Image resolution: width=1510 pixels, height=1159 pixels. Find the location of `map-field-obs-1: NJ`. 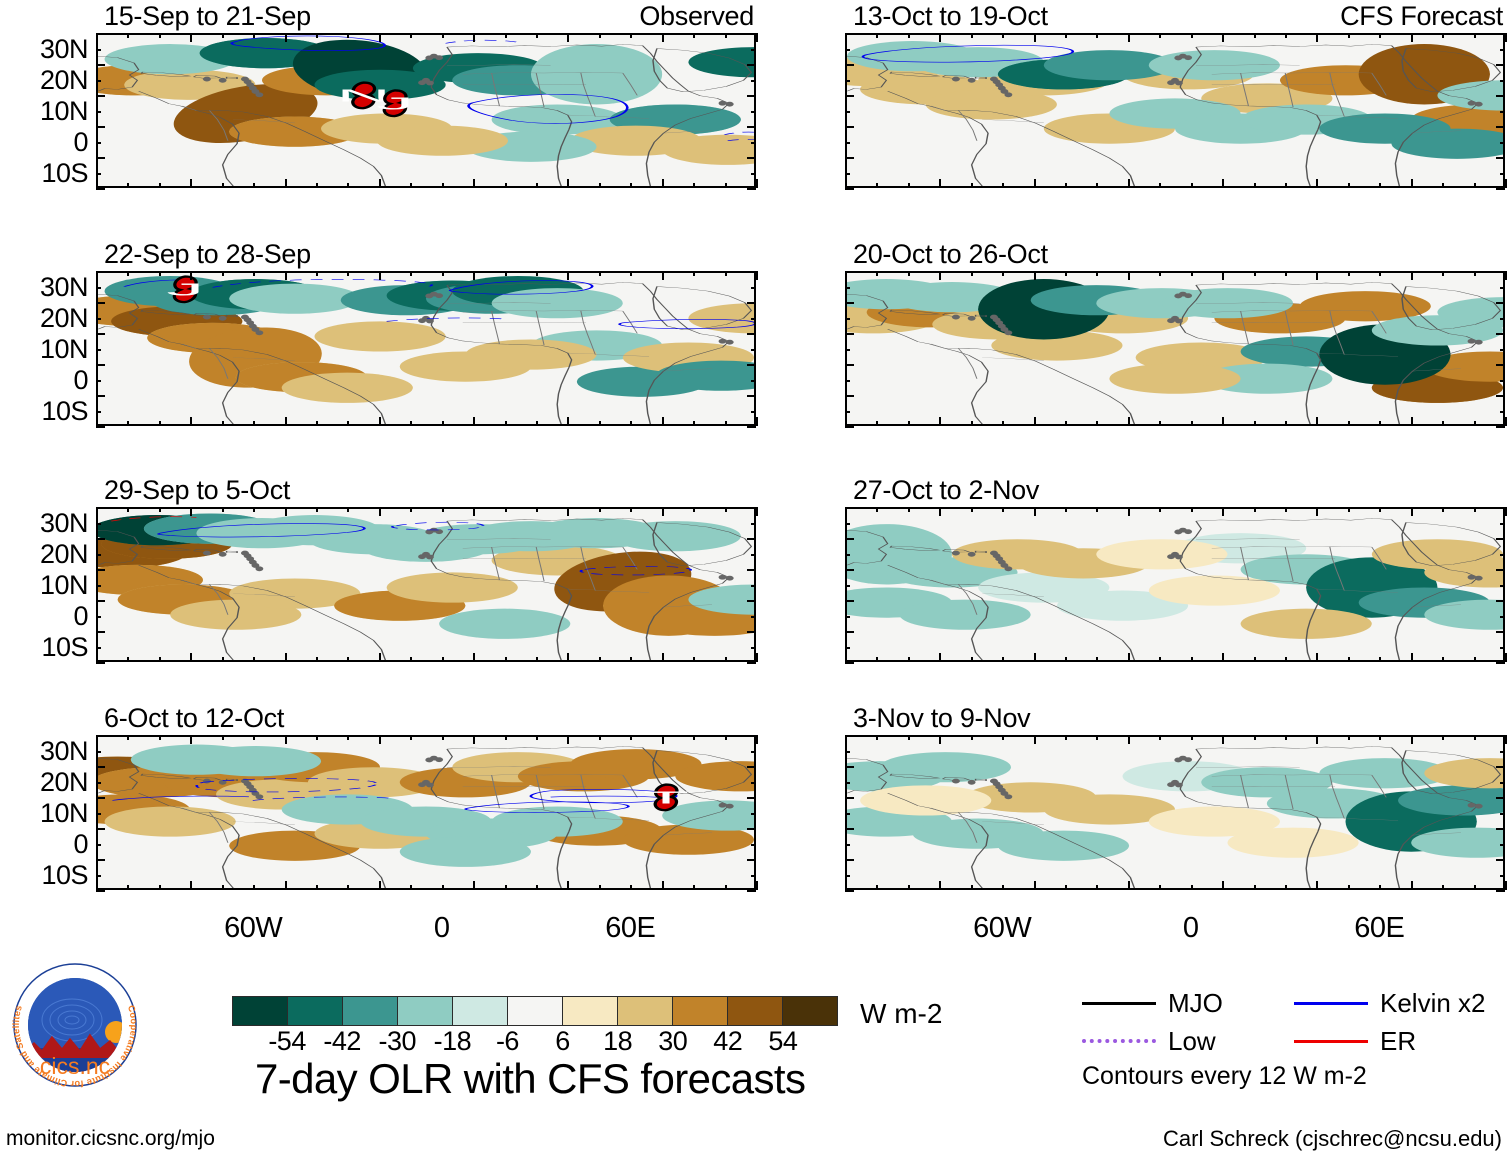

map-field-obs-1: NJ is located at coordinates (426, 110).